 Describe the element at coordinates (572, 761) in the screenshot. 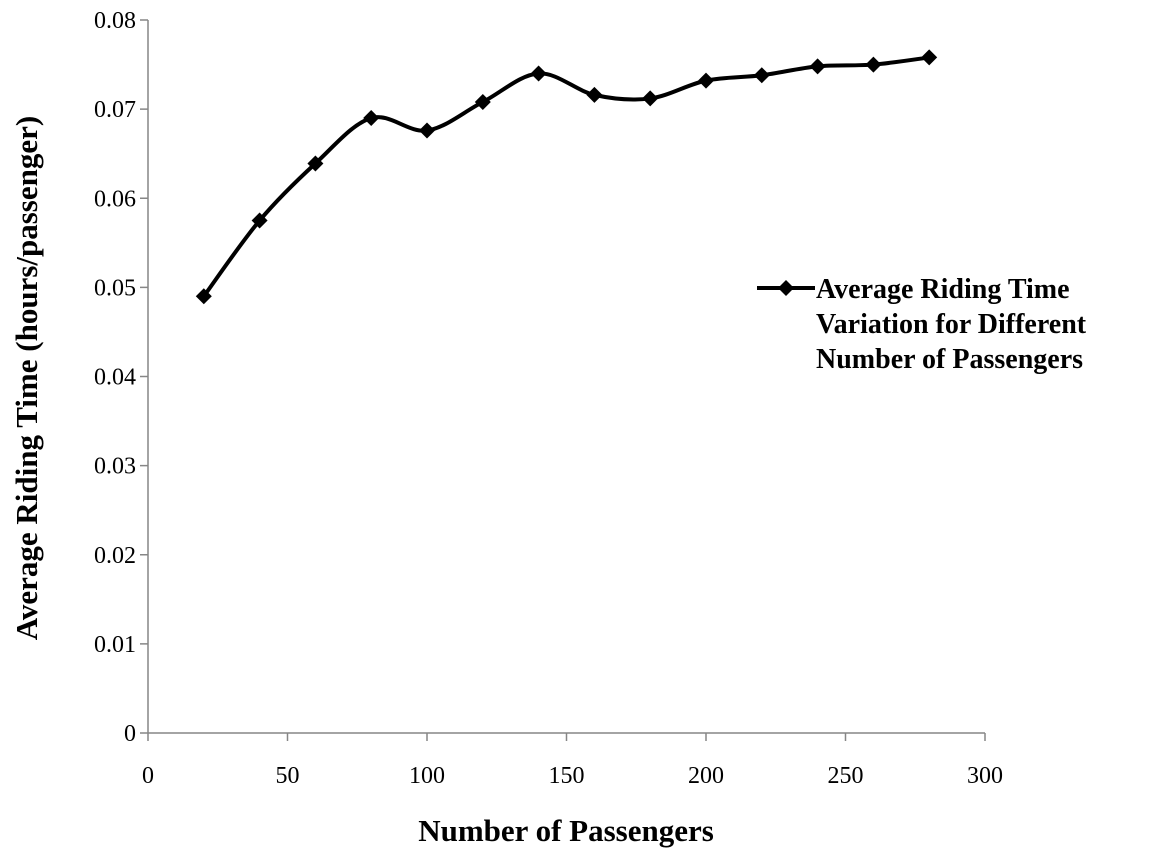

I see `x-ticks: 0 50 100 150 200 250 300` at that location.